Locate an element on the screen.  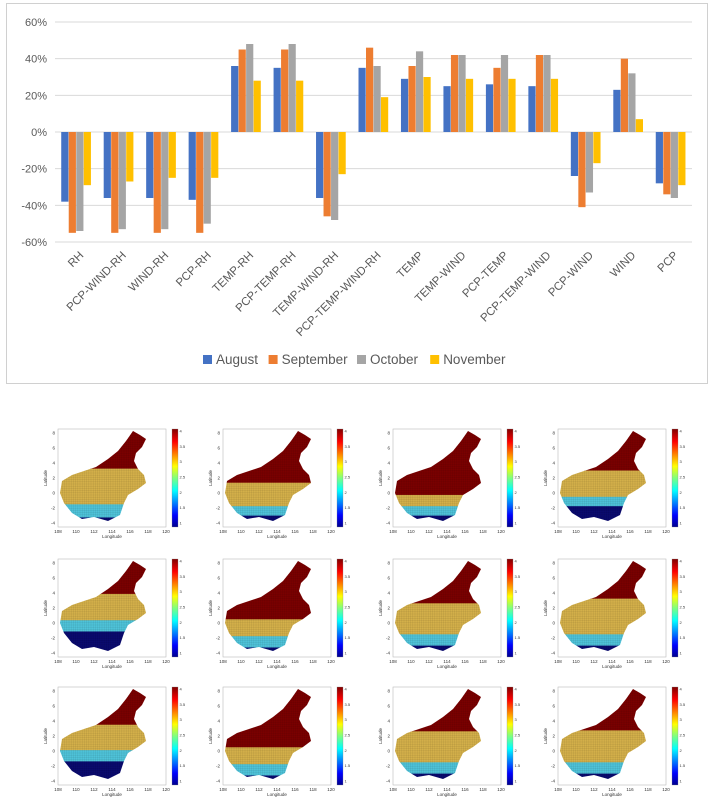
x-category-label: TEMP is located at coordinates (410, 264).